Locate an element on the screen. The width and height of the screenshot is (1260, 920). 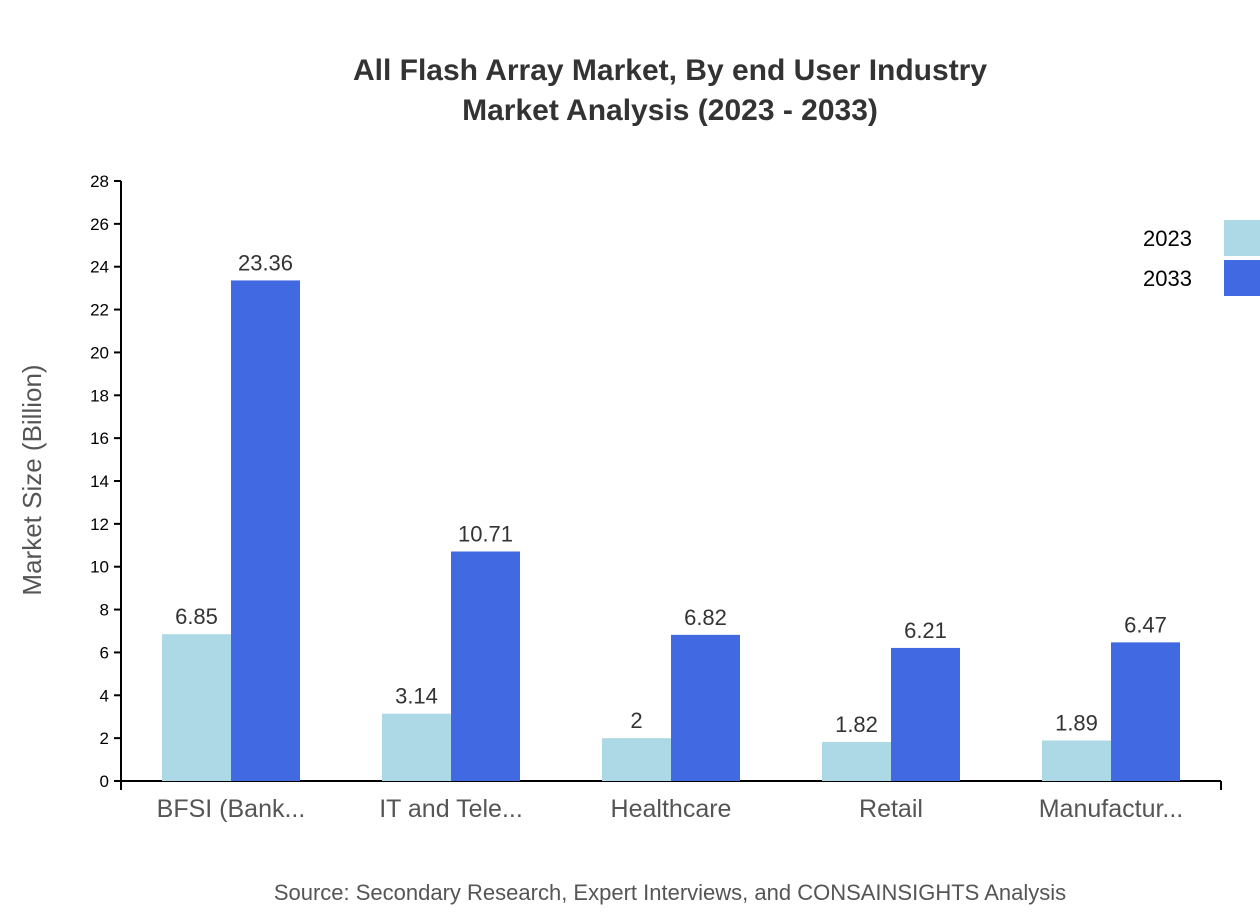
y-tick-label: 16 is located at coordinates (99, 438).